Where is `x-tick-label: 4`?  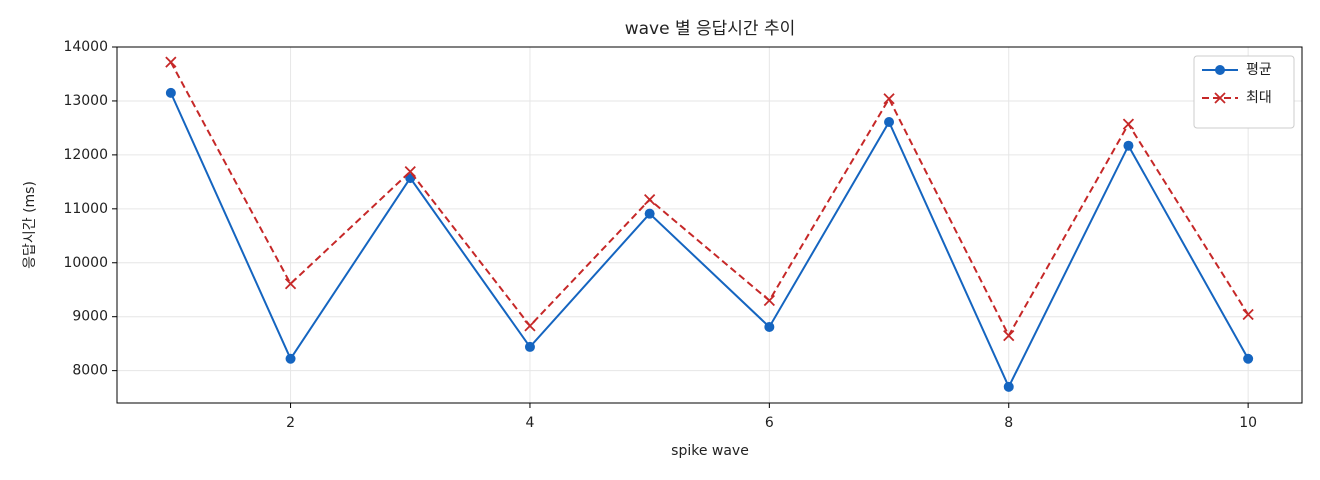 x-tick-label: 4 is located at coordinates (529, 423).